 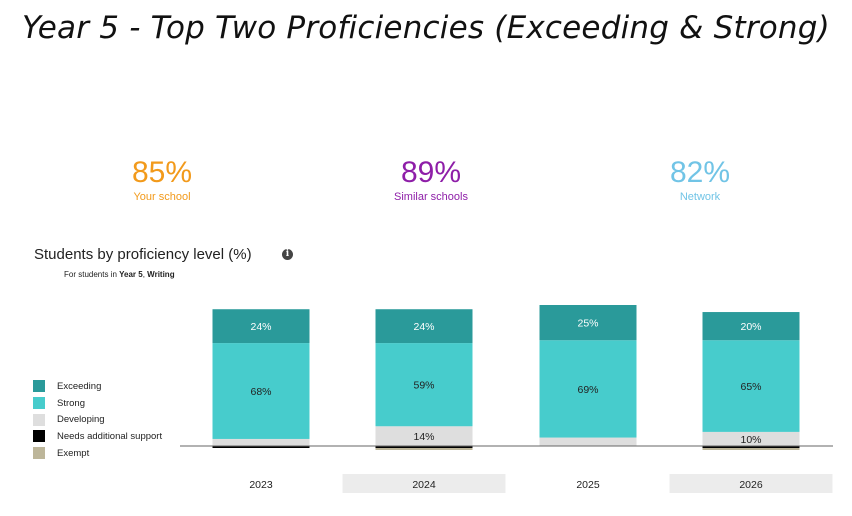 I want to click on data-label: 10%, so click(x=750, y=440).